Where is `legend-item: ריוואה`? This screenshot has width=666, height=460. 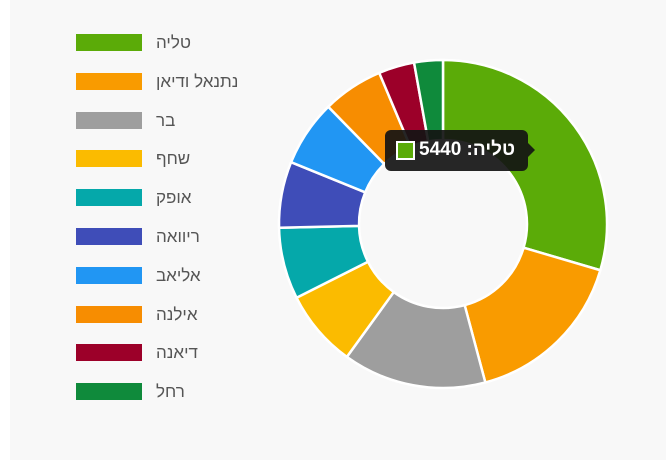
legend-item: ריוואה is located at coordinates (176, 237).